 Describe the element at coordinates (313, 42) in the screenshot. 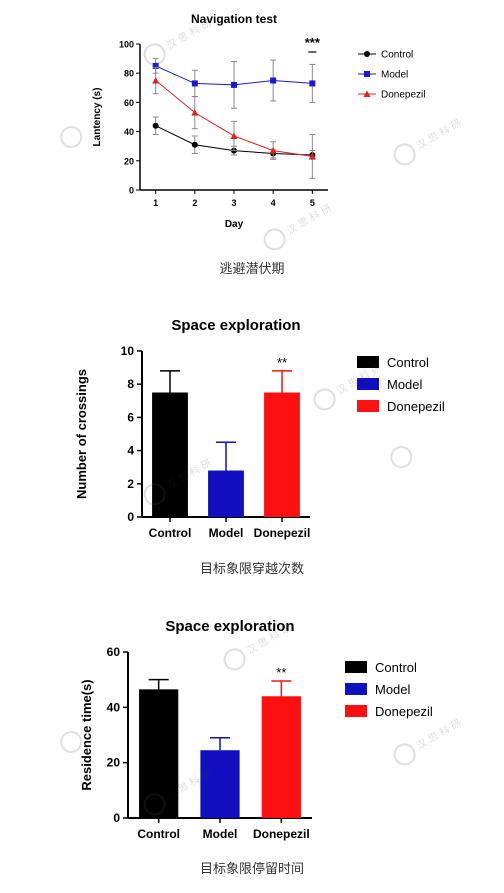

I see `significance-marker: ***` at that location.